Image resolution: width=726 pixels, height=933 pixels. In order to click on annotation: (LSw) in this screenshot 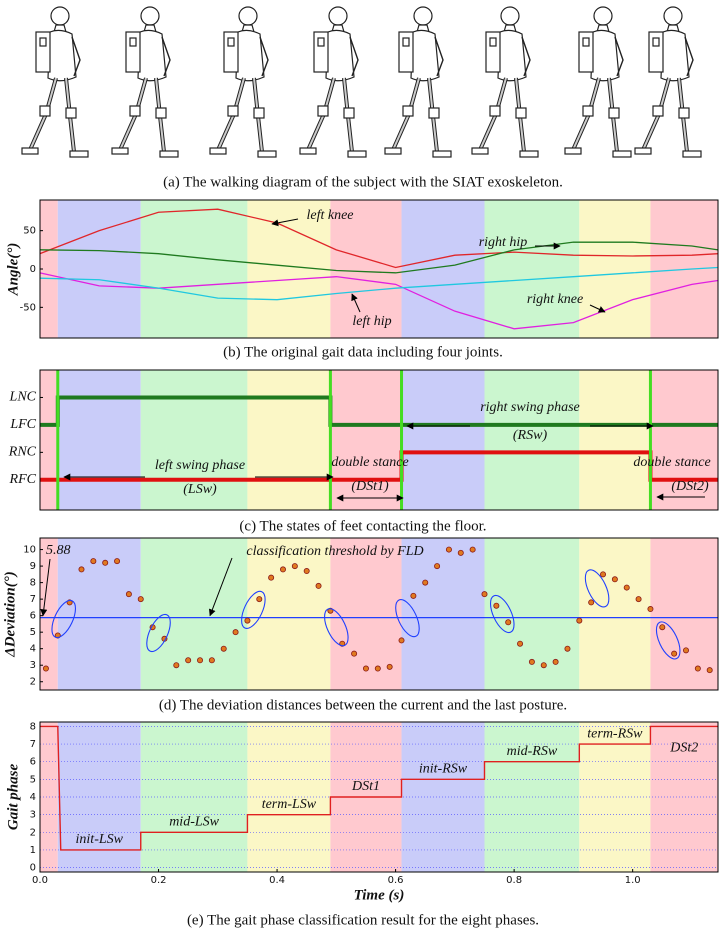, I will do `click(200, 489)`.